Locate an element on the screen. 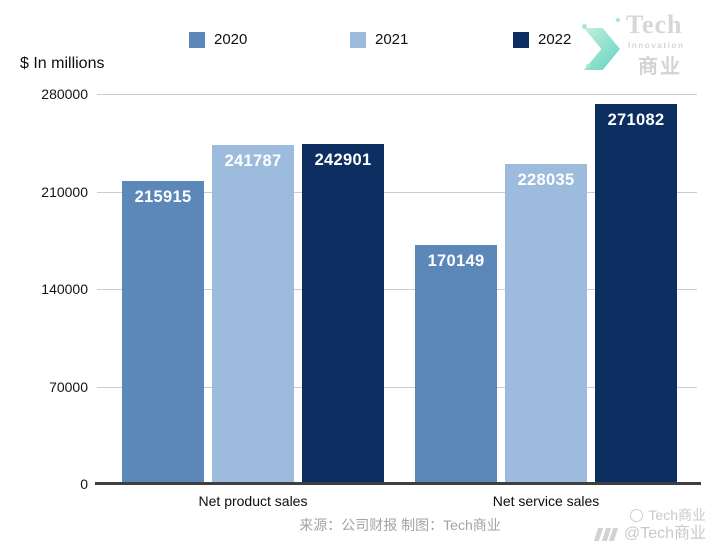  legend-label: 2020 is located at coordinates (231, 39).